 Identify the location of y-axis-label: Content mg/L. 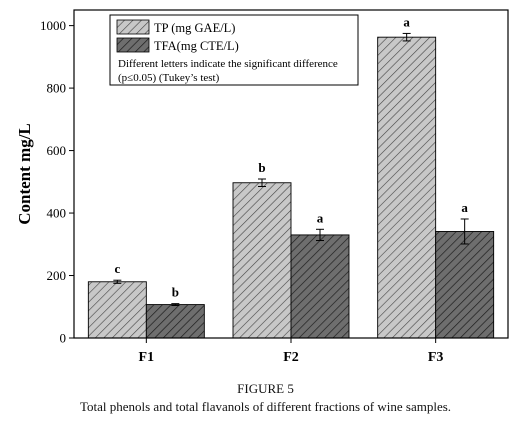
(24, 174).